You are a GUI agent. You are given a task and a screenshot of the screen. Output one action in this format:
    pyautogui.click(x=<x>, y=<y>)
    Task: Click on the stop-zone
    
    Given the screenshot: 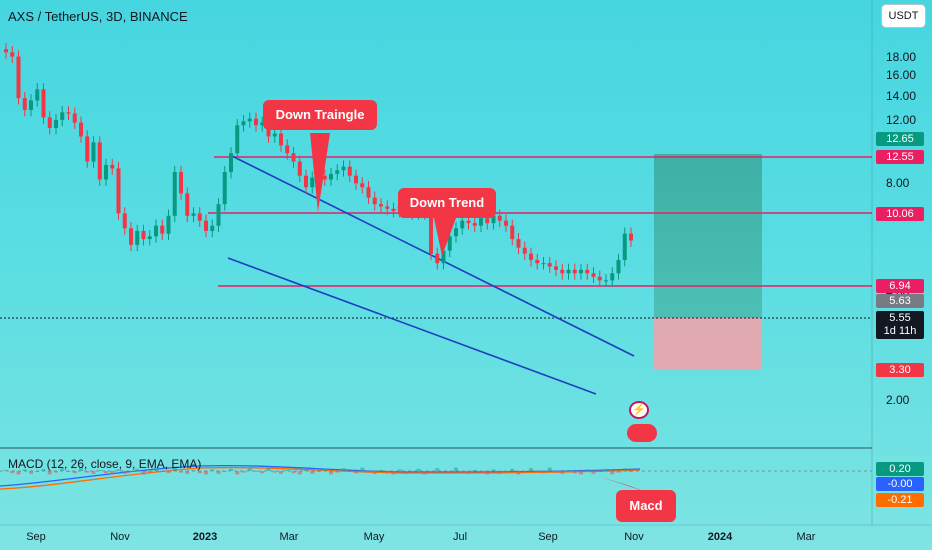 What is the action you would take?
    pyautogui.click(x=708, y=344)
    